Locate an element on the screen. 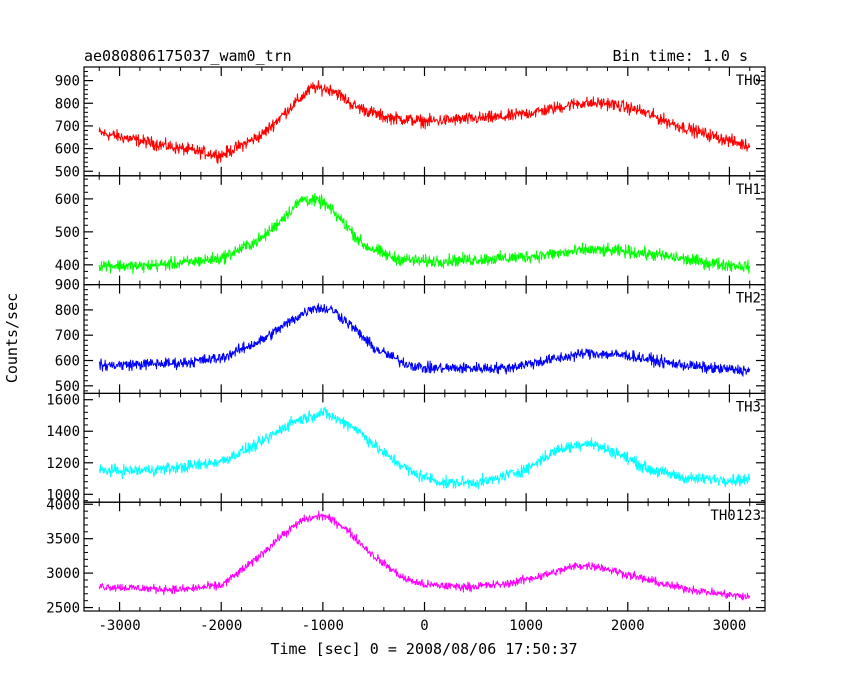 The image size is (850, 680). panel-label: TH0 is located at coordinates (748, 81).